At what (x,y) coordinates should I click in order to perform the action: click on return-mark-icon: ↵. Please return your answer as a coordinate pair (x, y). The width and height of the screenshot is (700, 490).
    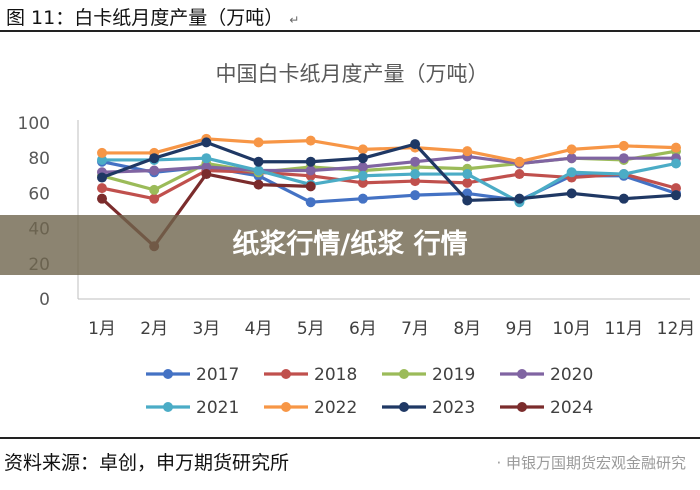
    Looking at the image, I should click on (294, 20).